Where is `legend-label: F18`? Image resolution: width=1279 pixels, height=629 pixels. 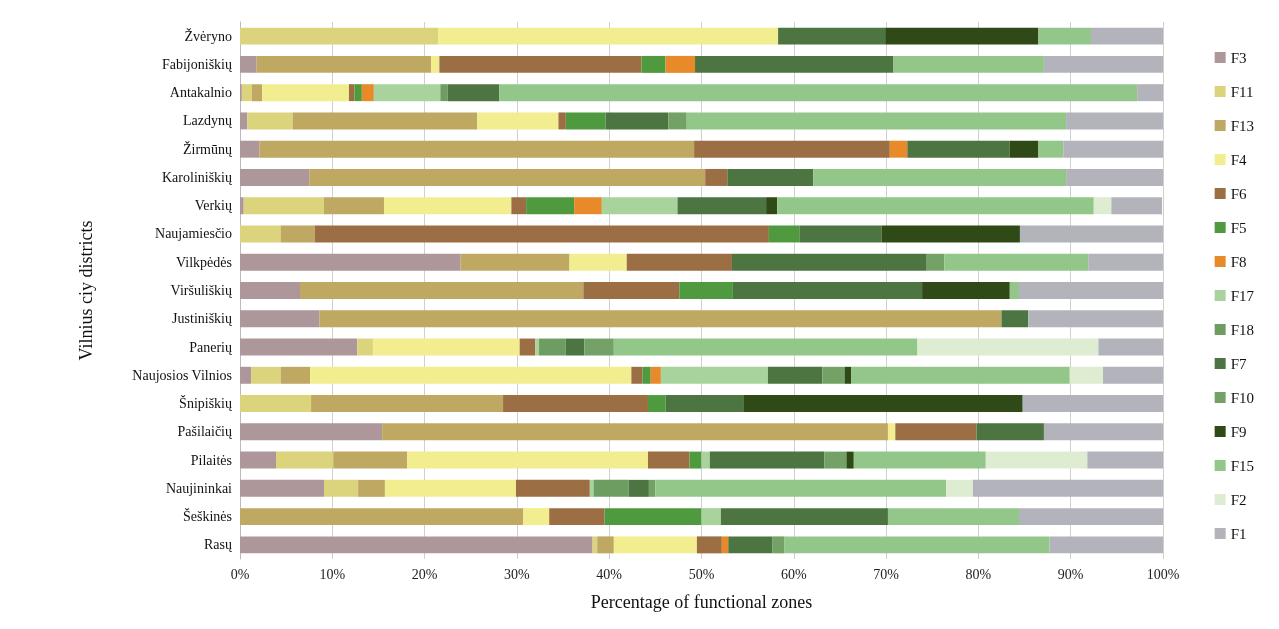
legend-label: F18 is located at coordinates (1242, 329).